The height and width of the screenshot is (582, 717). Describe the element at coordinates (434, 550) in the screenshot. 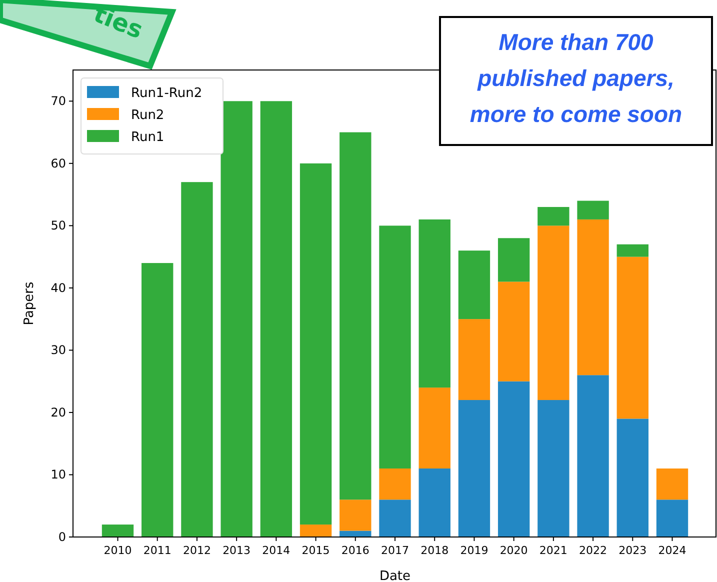

I see `x-tick-label: 2018` at that location.